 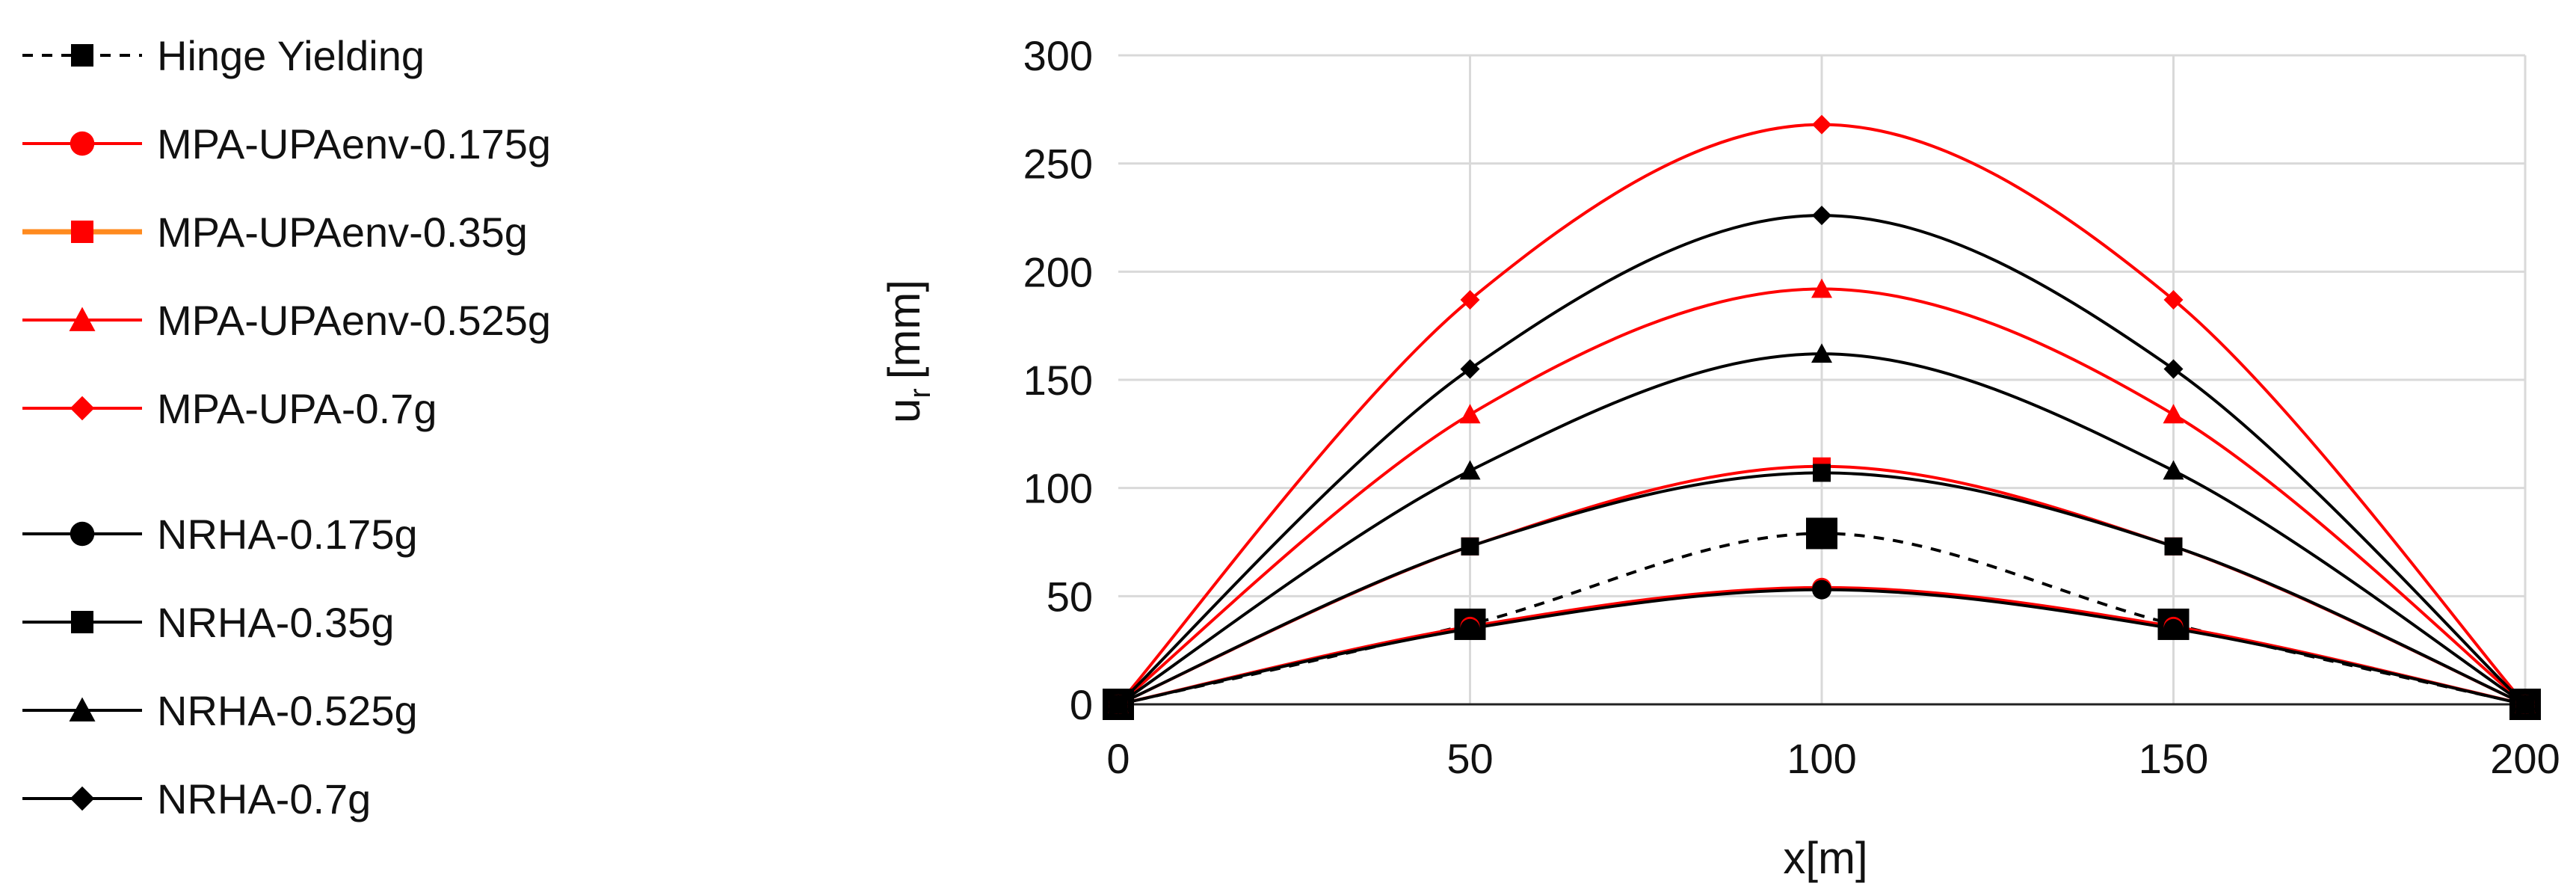 What do you see at coordinates (287, 710) in the screenshot?
I see `legend-label: NRHA-0.525g` at bounding box center [287, 710].